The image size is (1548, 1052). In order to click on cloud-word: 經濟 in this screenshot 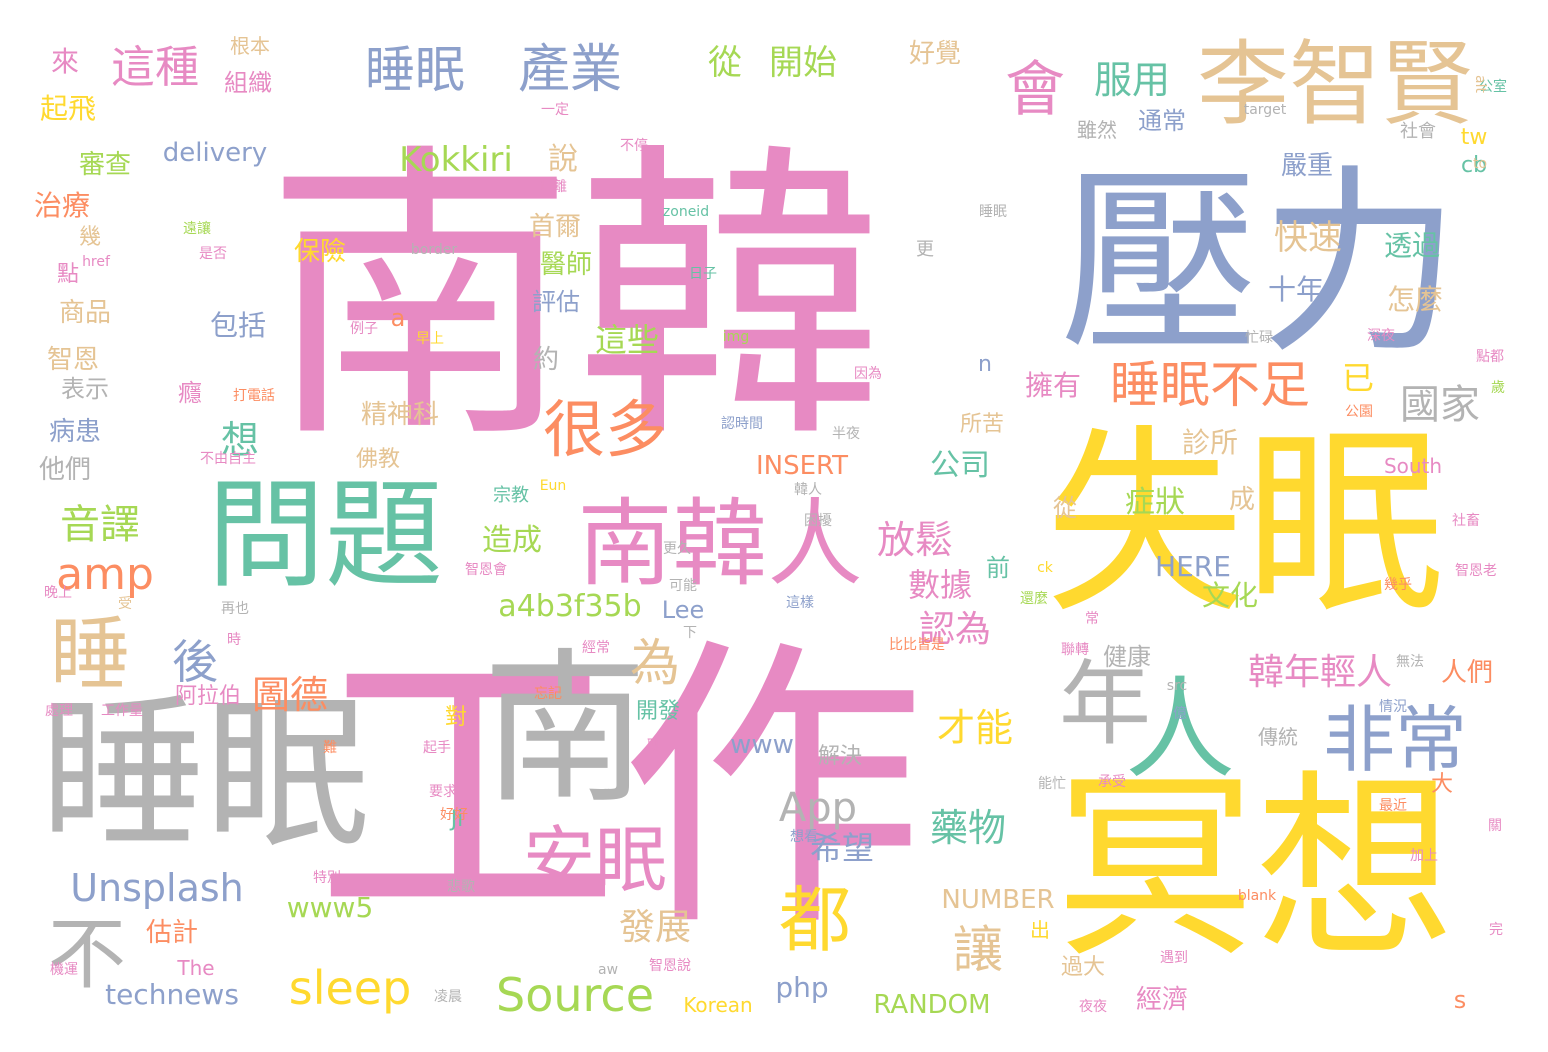, I will do `click(1162, 1000)`.